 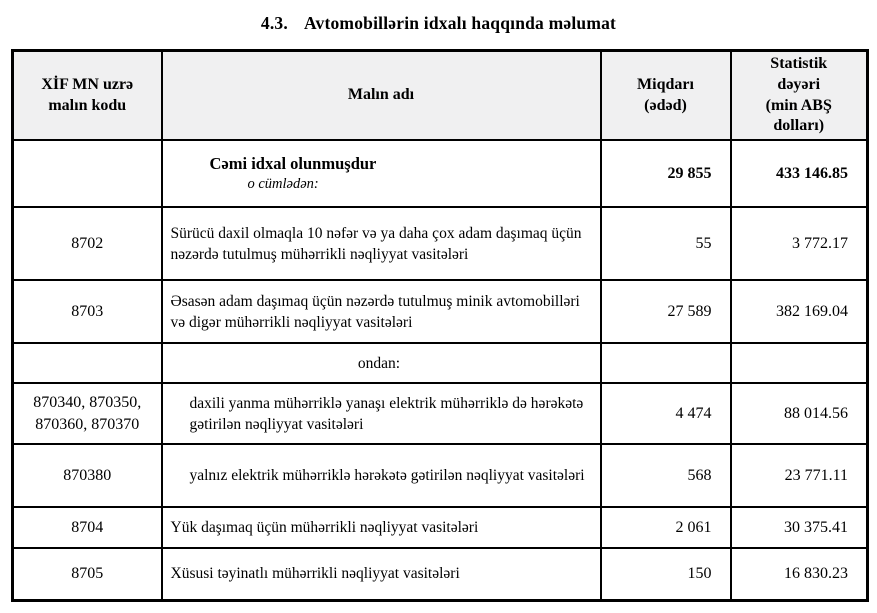 I want to click on section-number: 4.3., so click(x=274, y=23).